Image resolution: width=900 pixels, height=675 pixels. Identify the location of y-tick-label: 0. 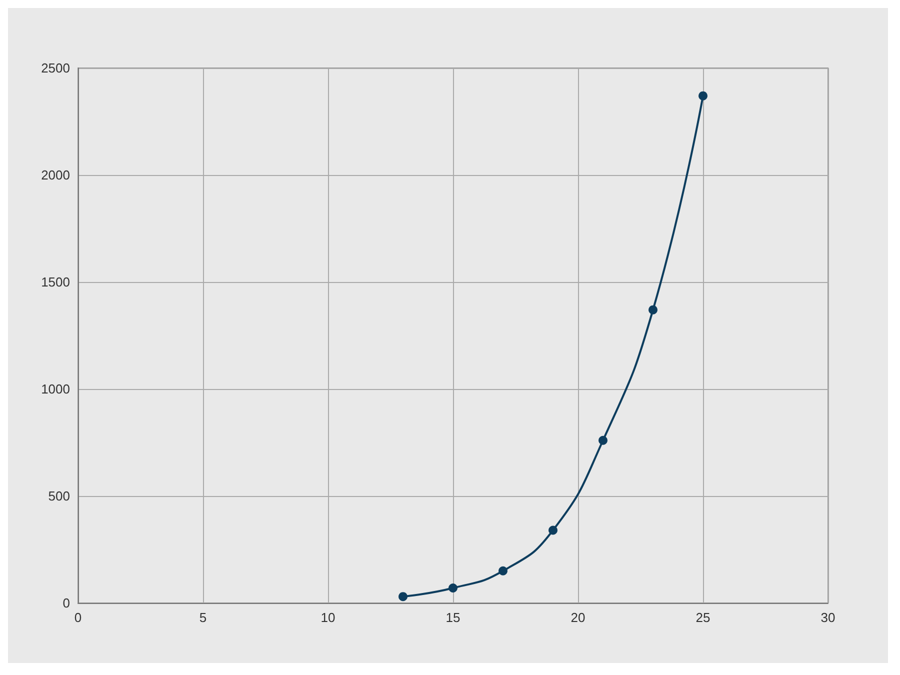
(66, 603).